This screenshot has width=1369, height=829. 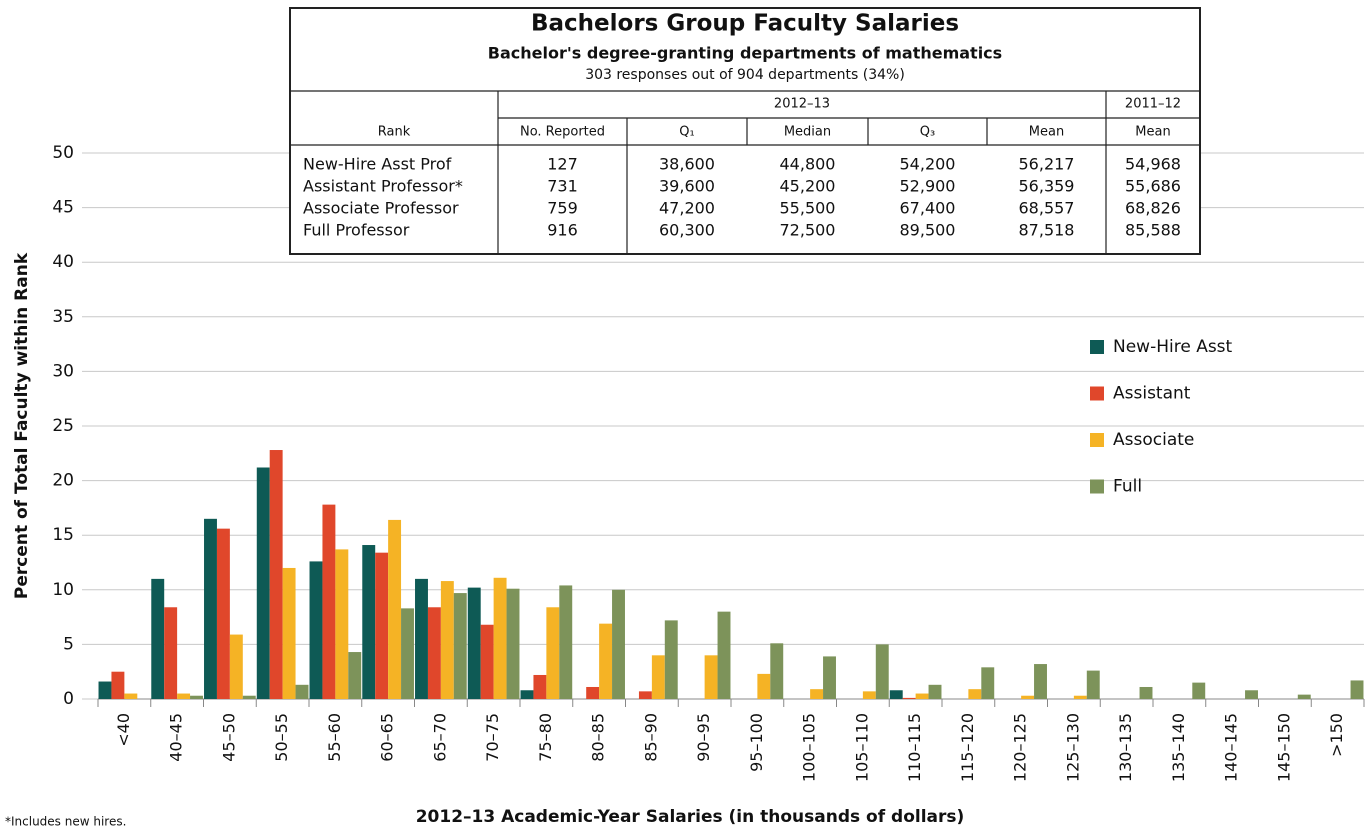 What do you see at coordinates (63, 590) in the screenshot?
I see `y-tick-label: 10` at bounding box center [63, 590].